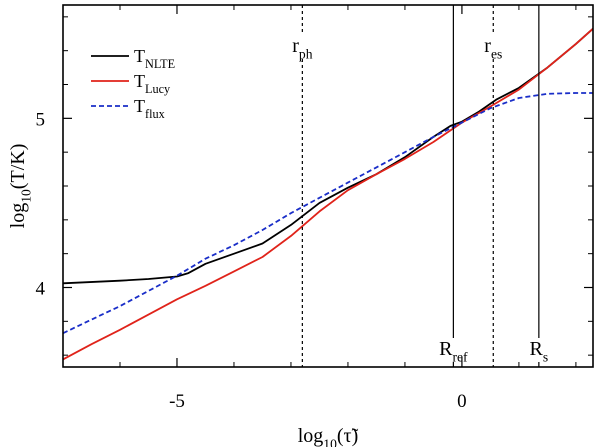  I want to click on x-tick-label: -5, so click(177, 401).